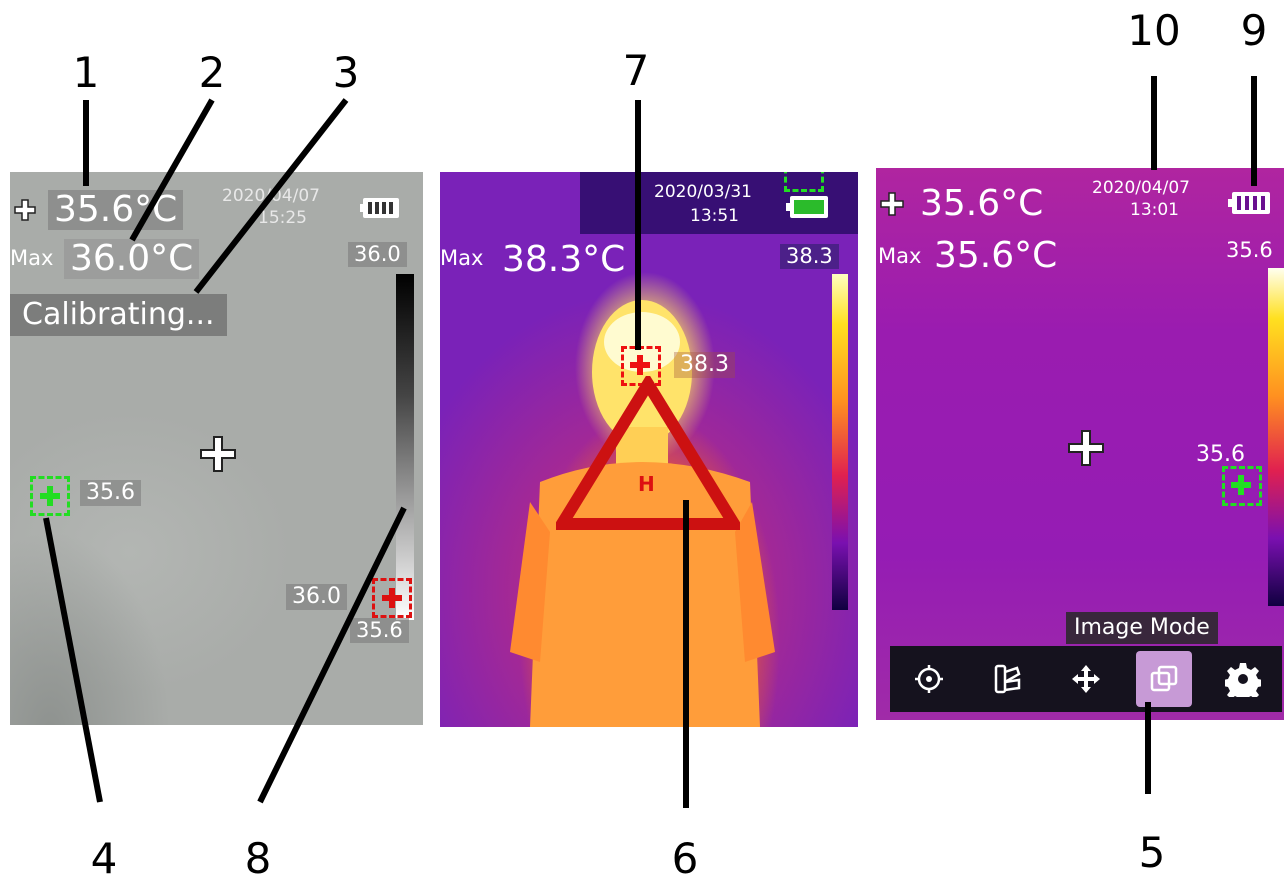 This screenshot has width=1284, height=883. I want to click on gear-icon, so click(1242, 680).